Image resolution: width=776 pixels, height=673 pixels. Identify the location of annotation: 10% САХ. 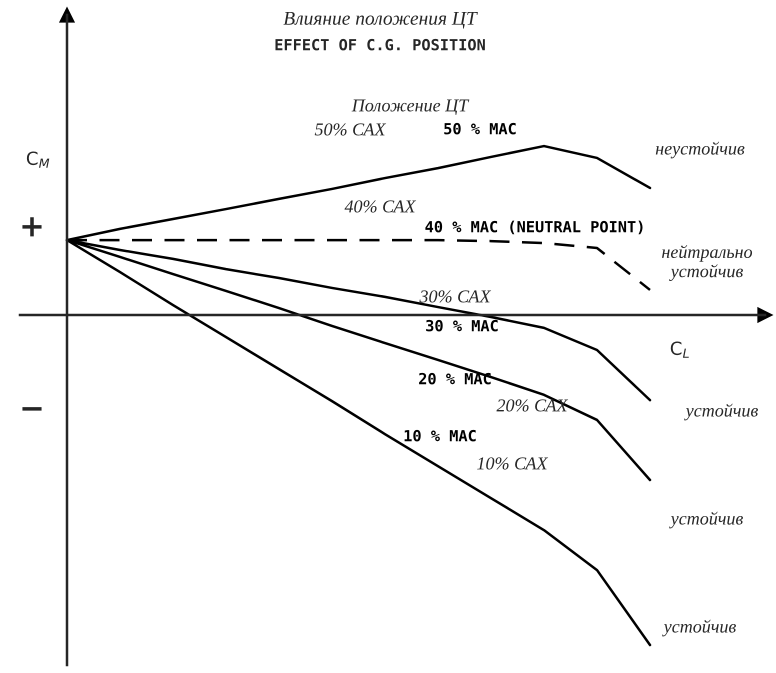
(512, 463).